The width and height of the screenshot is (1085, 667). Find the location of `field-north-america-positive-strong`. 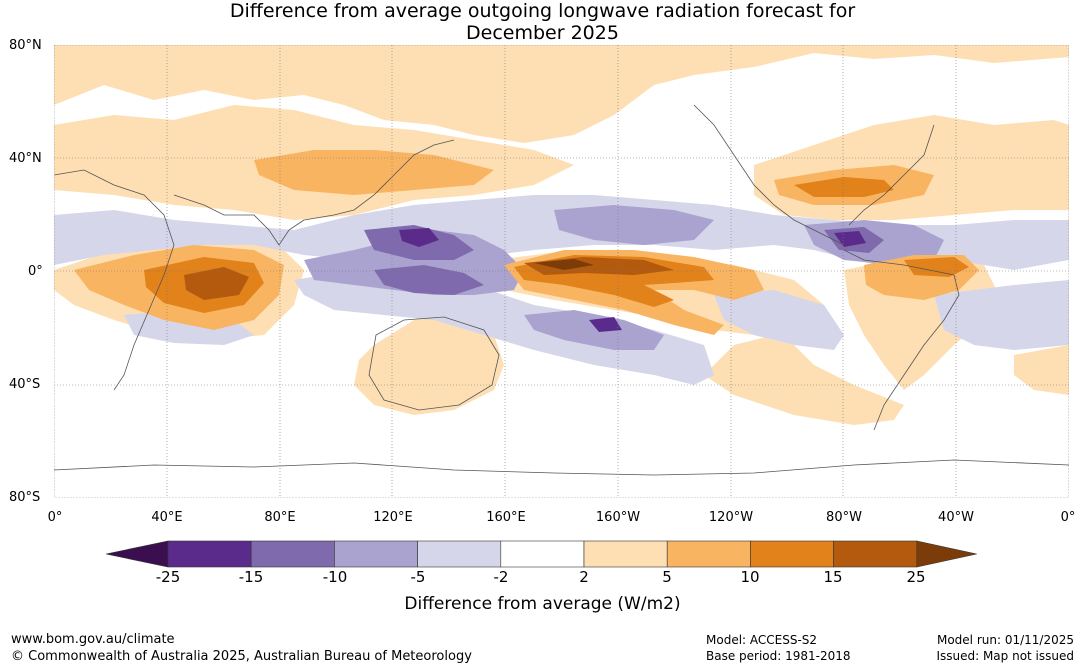

field-north-america-positive-strong is located at coordinates (844, 187).